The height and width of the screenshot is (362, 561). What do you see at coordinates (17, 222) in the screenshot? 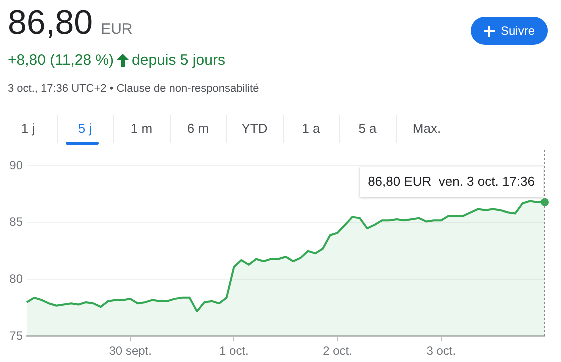
I see `y-tick-label: 85` at bounding box center [17, 222].